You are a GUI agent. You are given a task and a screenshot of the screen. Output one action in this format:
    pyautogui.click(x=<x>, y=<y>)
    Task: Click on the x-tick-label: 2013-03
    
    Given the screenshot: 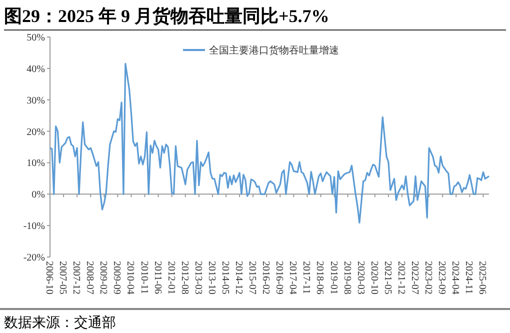 What is the action you would take?
    pyautogui.click(x=198, y=277)
    